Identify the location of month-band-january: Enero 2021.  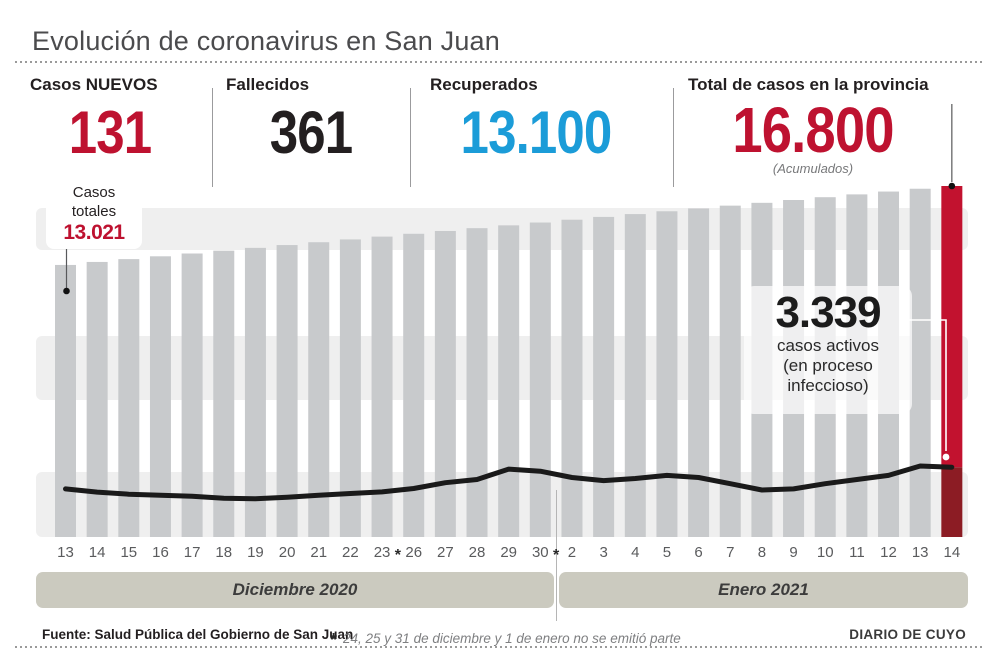
(763, 590).